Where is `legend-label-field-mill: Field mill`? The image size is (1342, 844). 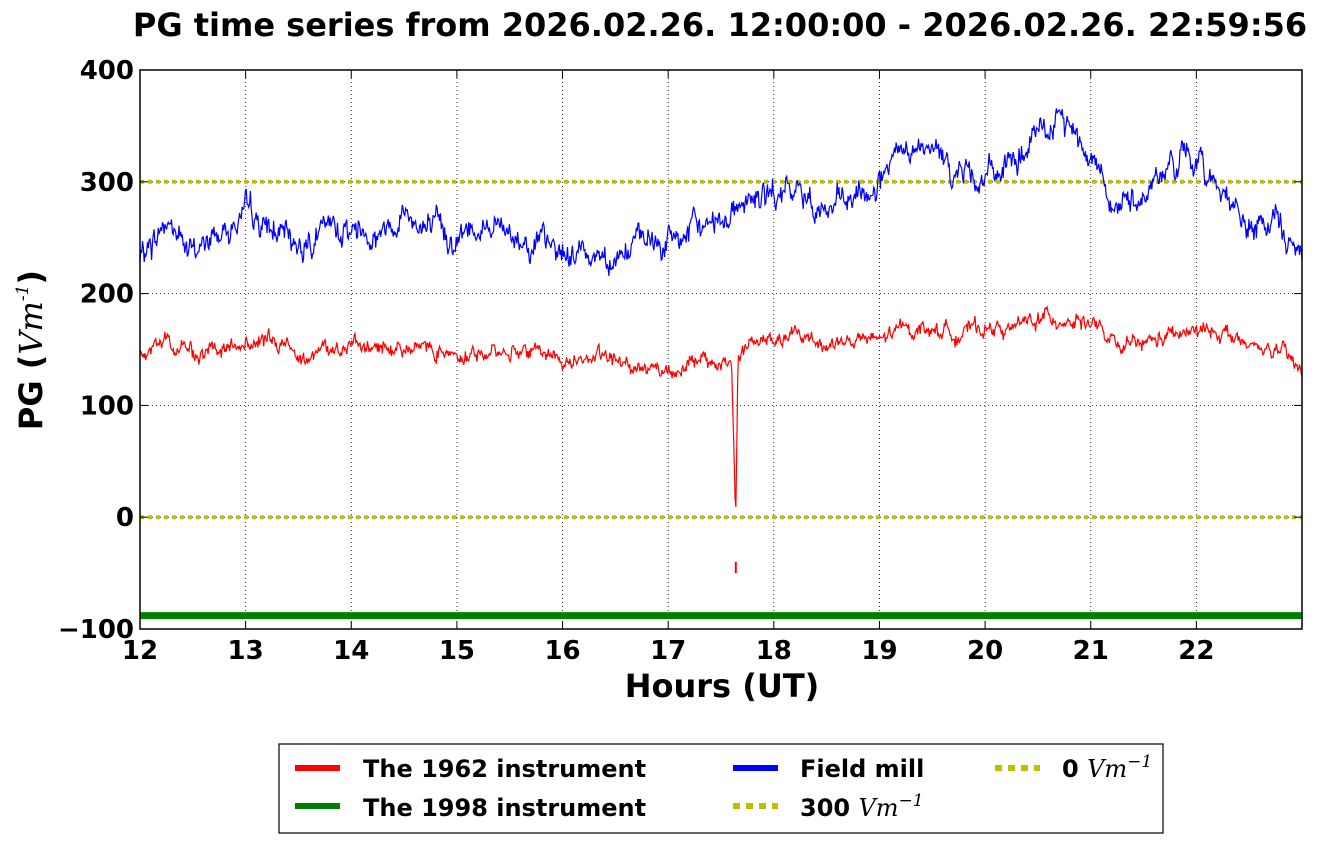
legend-label-field-mill: Field mill is located at coordinates (862, 769).